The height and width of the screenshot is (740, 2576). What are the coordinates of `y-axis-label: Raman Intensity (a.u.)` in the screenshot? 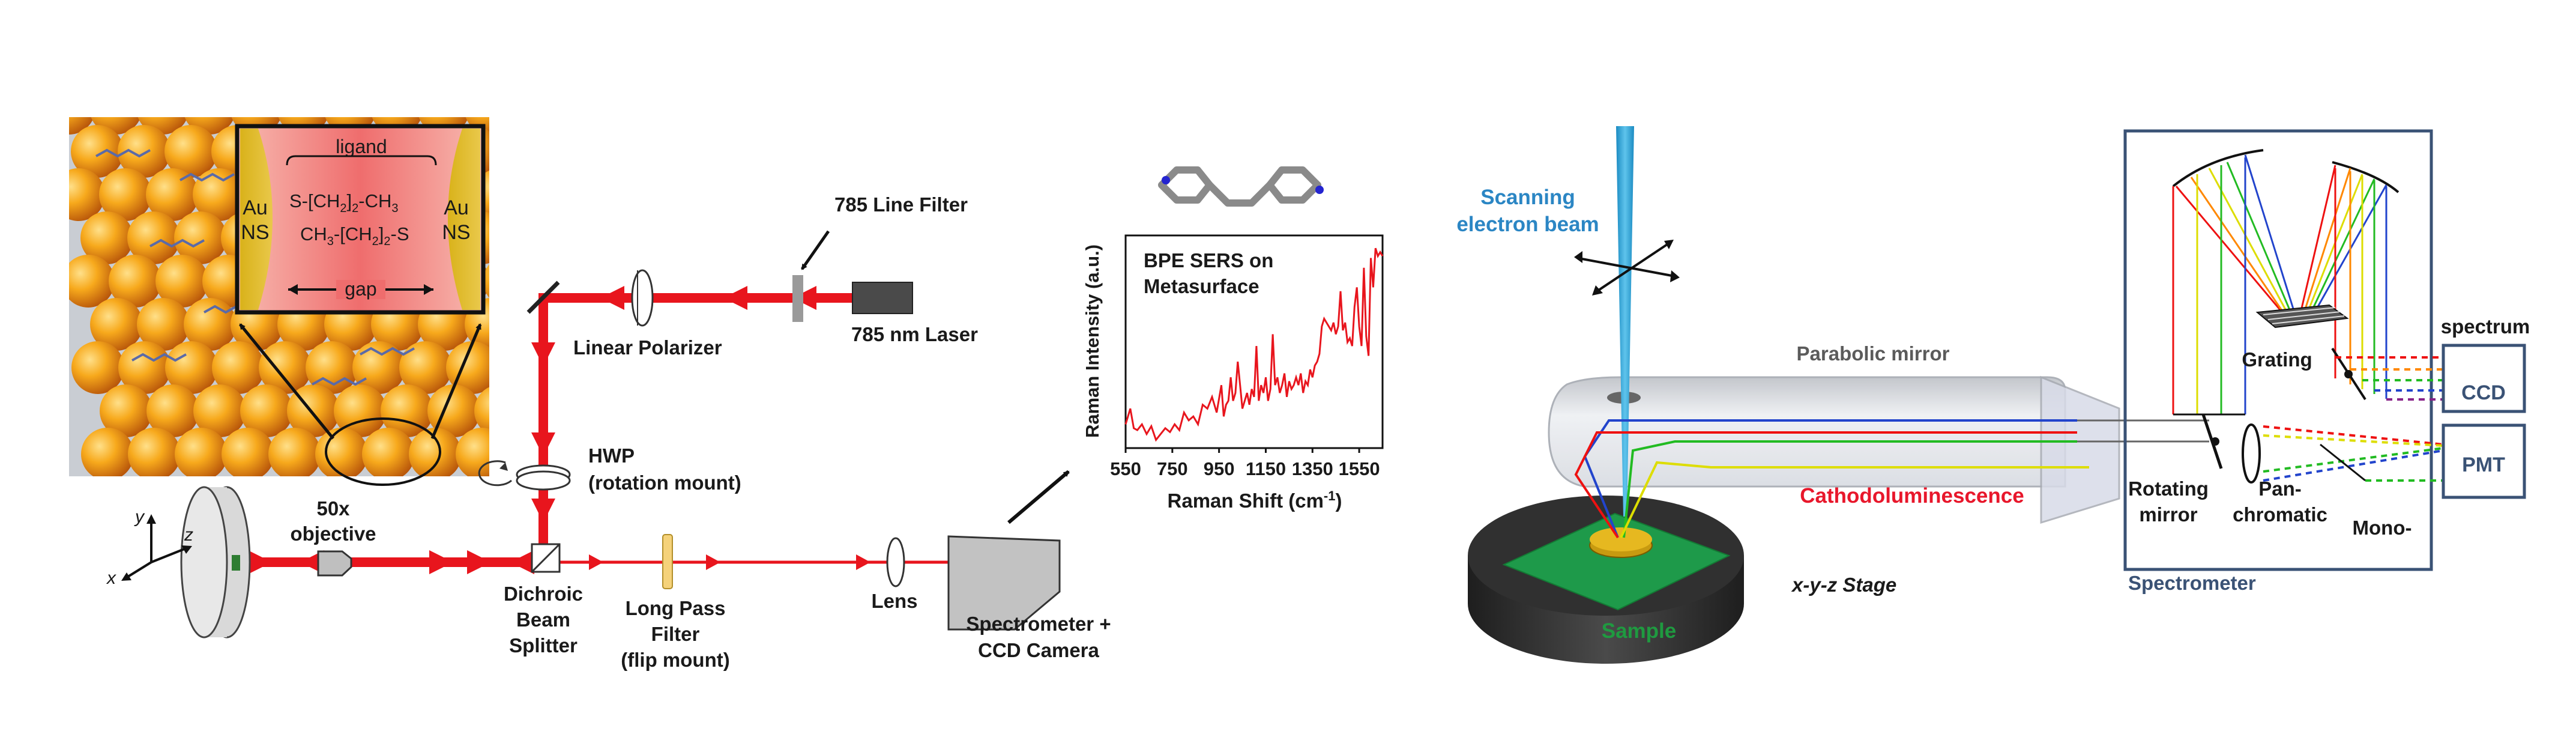 It's located at (1092, 341).